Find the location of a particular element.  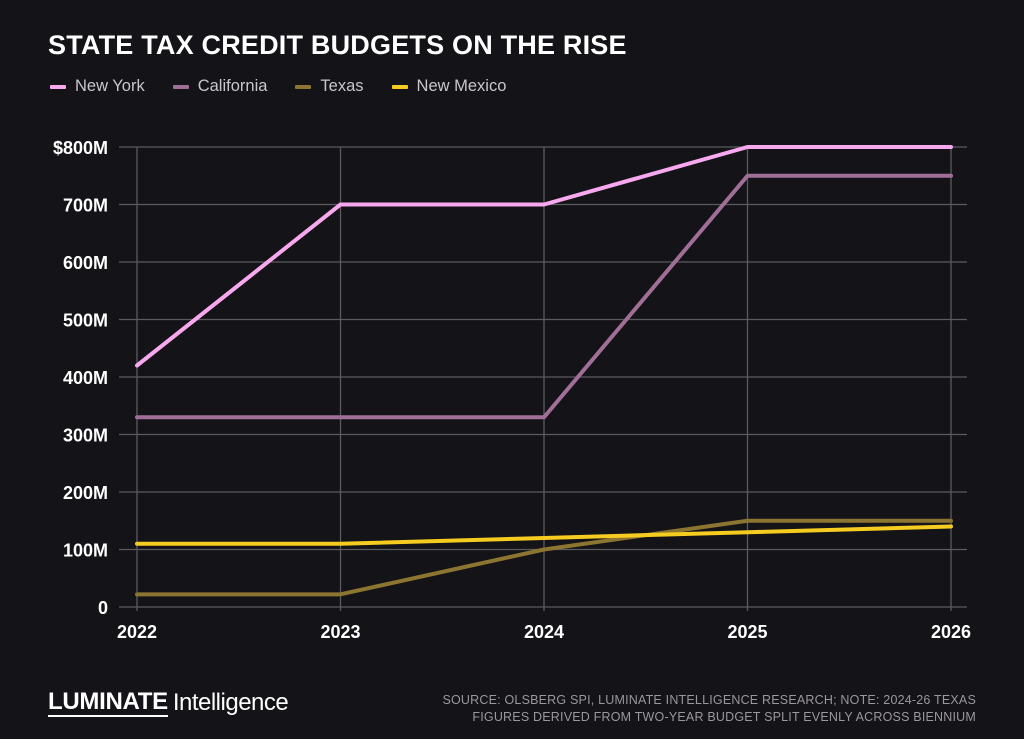

legend-item-new-mexico: New Mexico is located at coordinates (449, 86).